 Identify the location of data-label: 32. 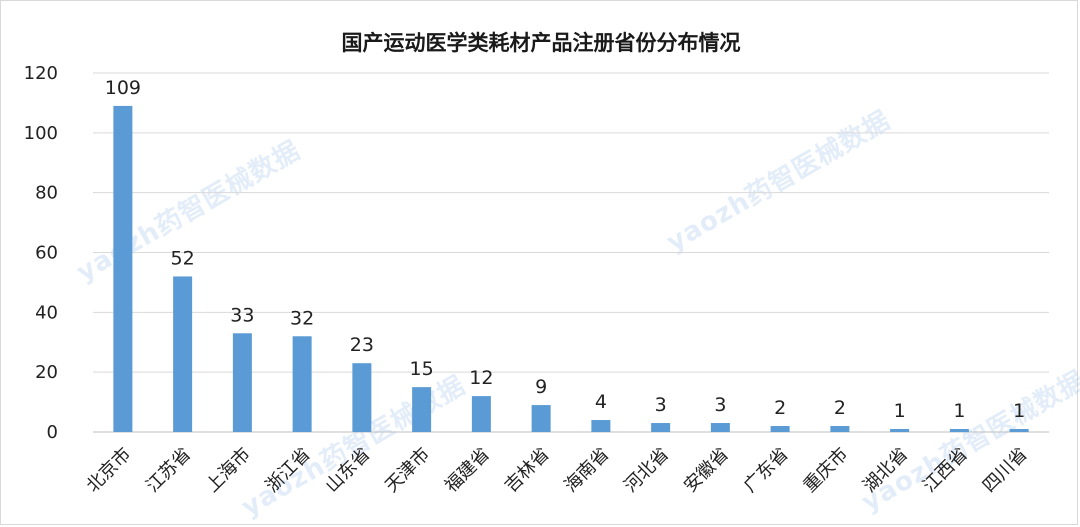
(302, 318).